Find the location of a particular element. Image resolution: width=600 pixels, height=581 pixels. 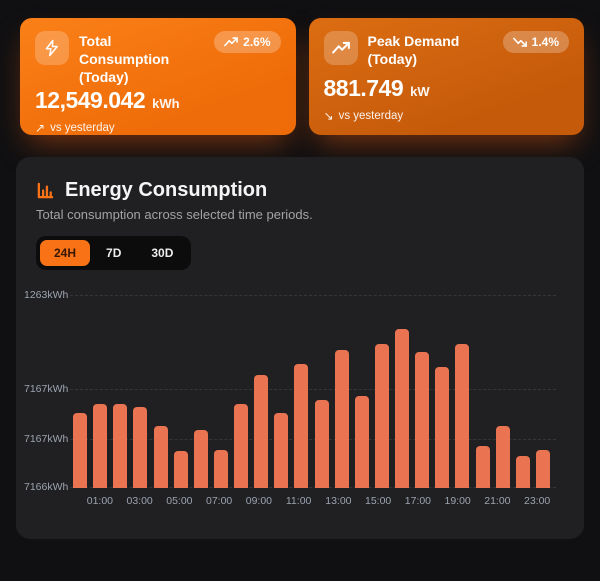

trending-down-icon is located at coordinates (519, 42).